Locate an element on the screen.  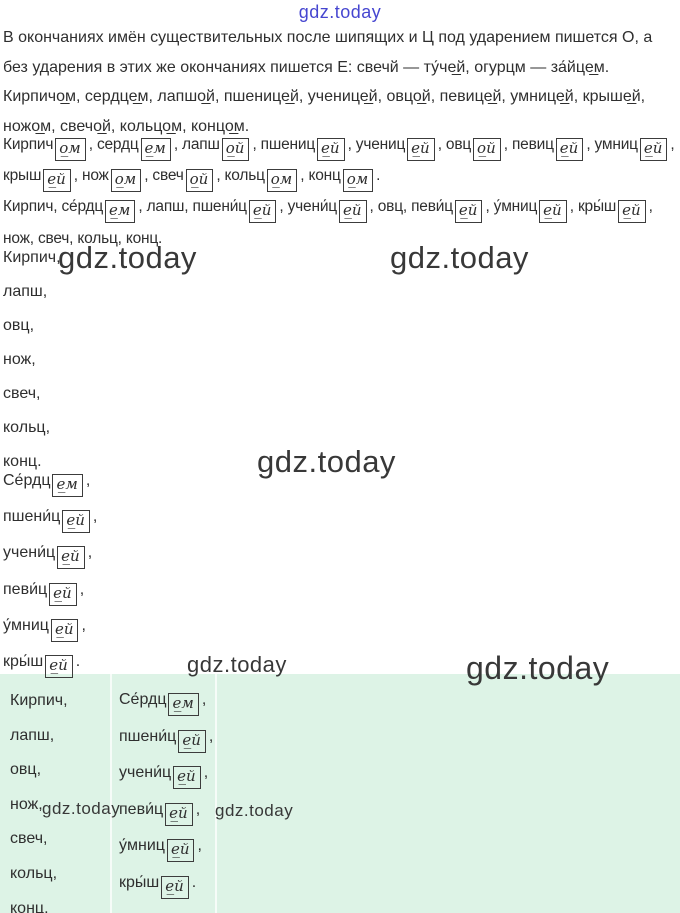
watermark-top-logo: gdz.today is located at coordinates (340, 12).